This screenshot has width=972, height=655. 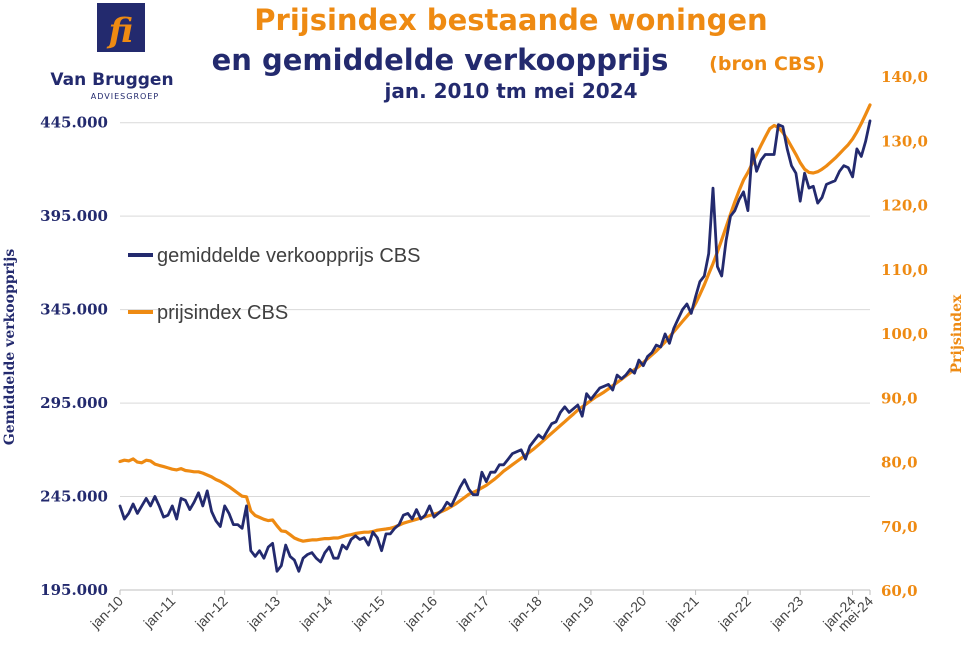 I want to click on logo: fi Van Bruggen ADVIESGROEP, so click(x=112, y=52).